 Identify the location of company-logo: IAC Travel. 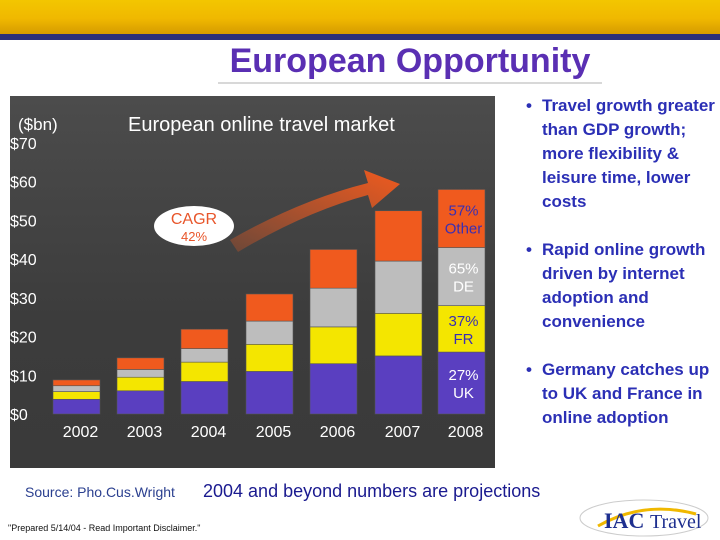
(644, 518).